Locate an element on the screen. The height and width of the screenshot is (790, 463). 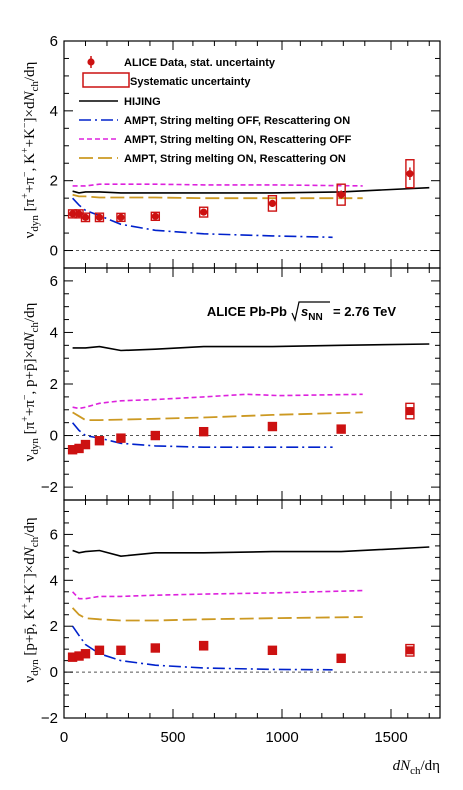
legend-entry-hijing: HIJING is located at coordinates (120, 102).